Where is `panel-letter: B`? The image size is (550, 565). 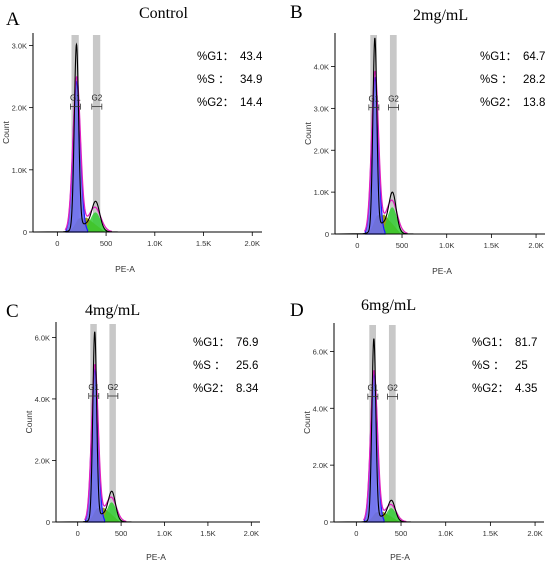
panel-letter: B is located at coordinates (296, 12).